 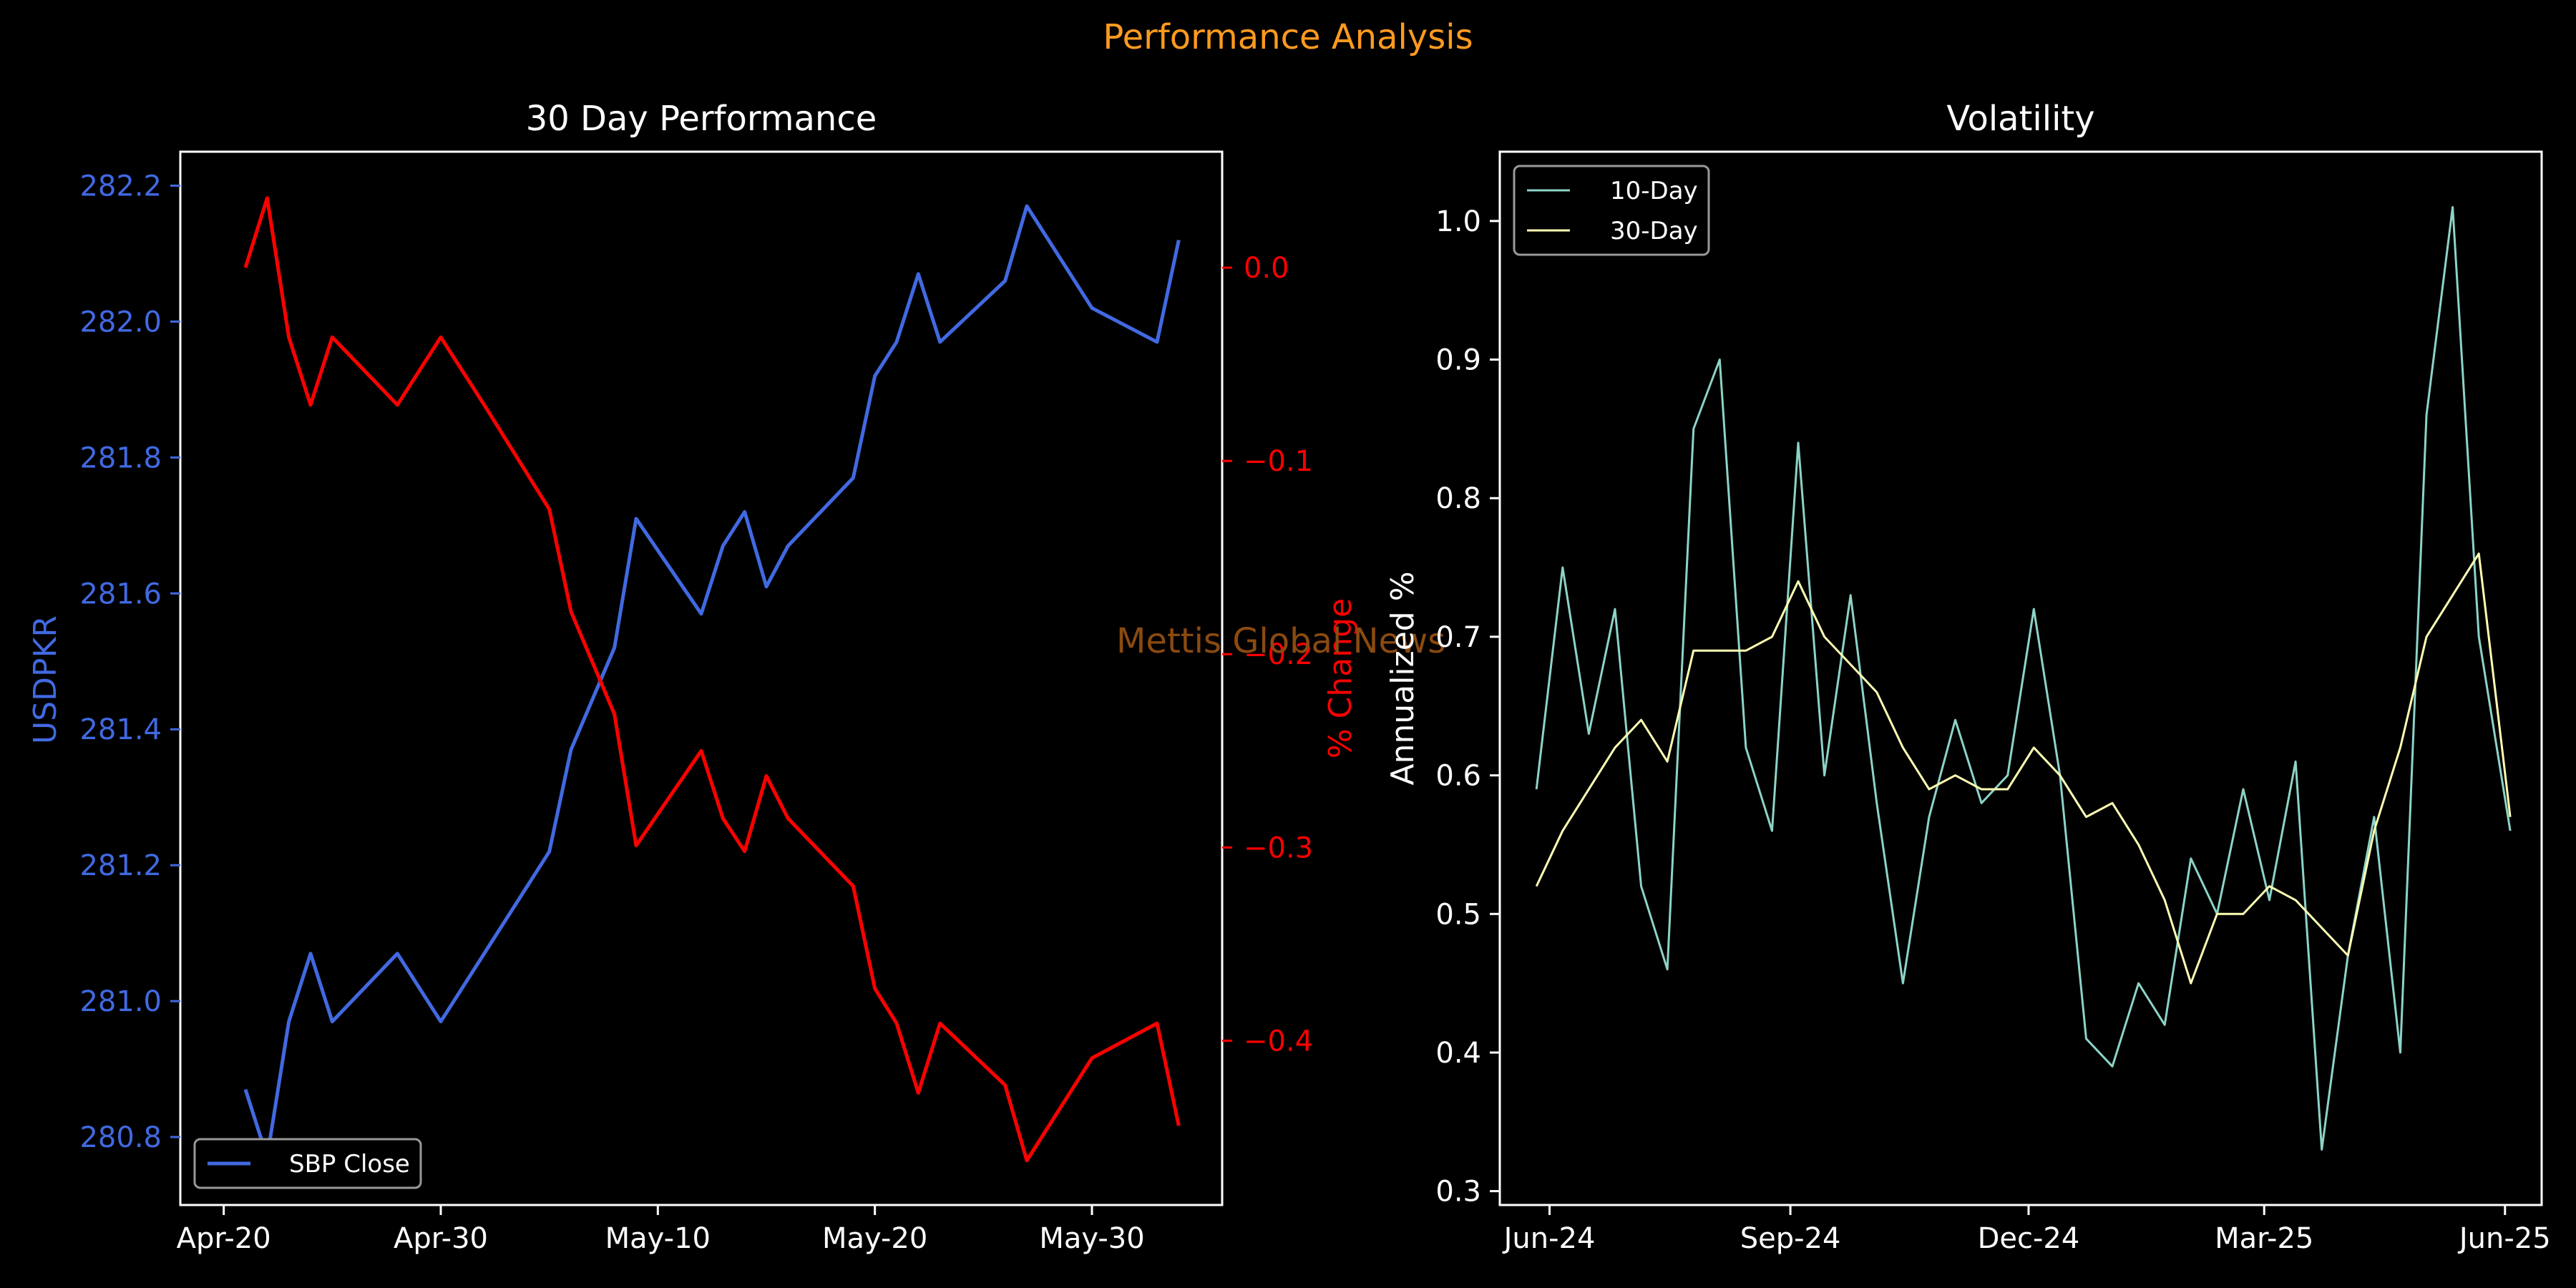 What do you see at coordinates (1458, 360) in the screenshot?
I see `y-tick-label: 0.9` at bounding box center [1458, 360].